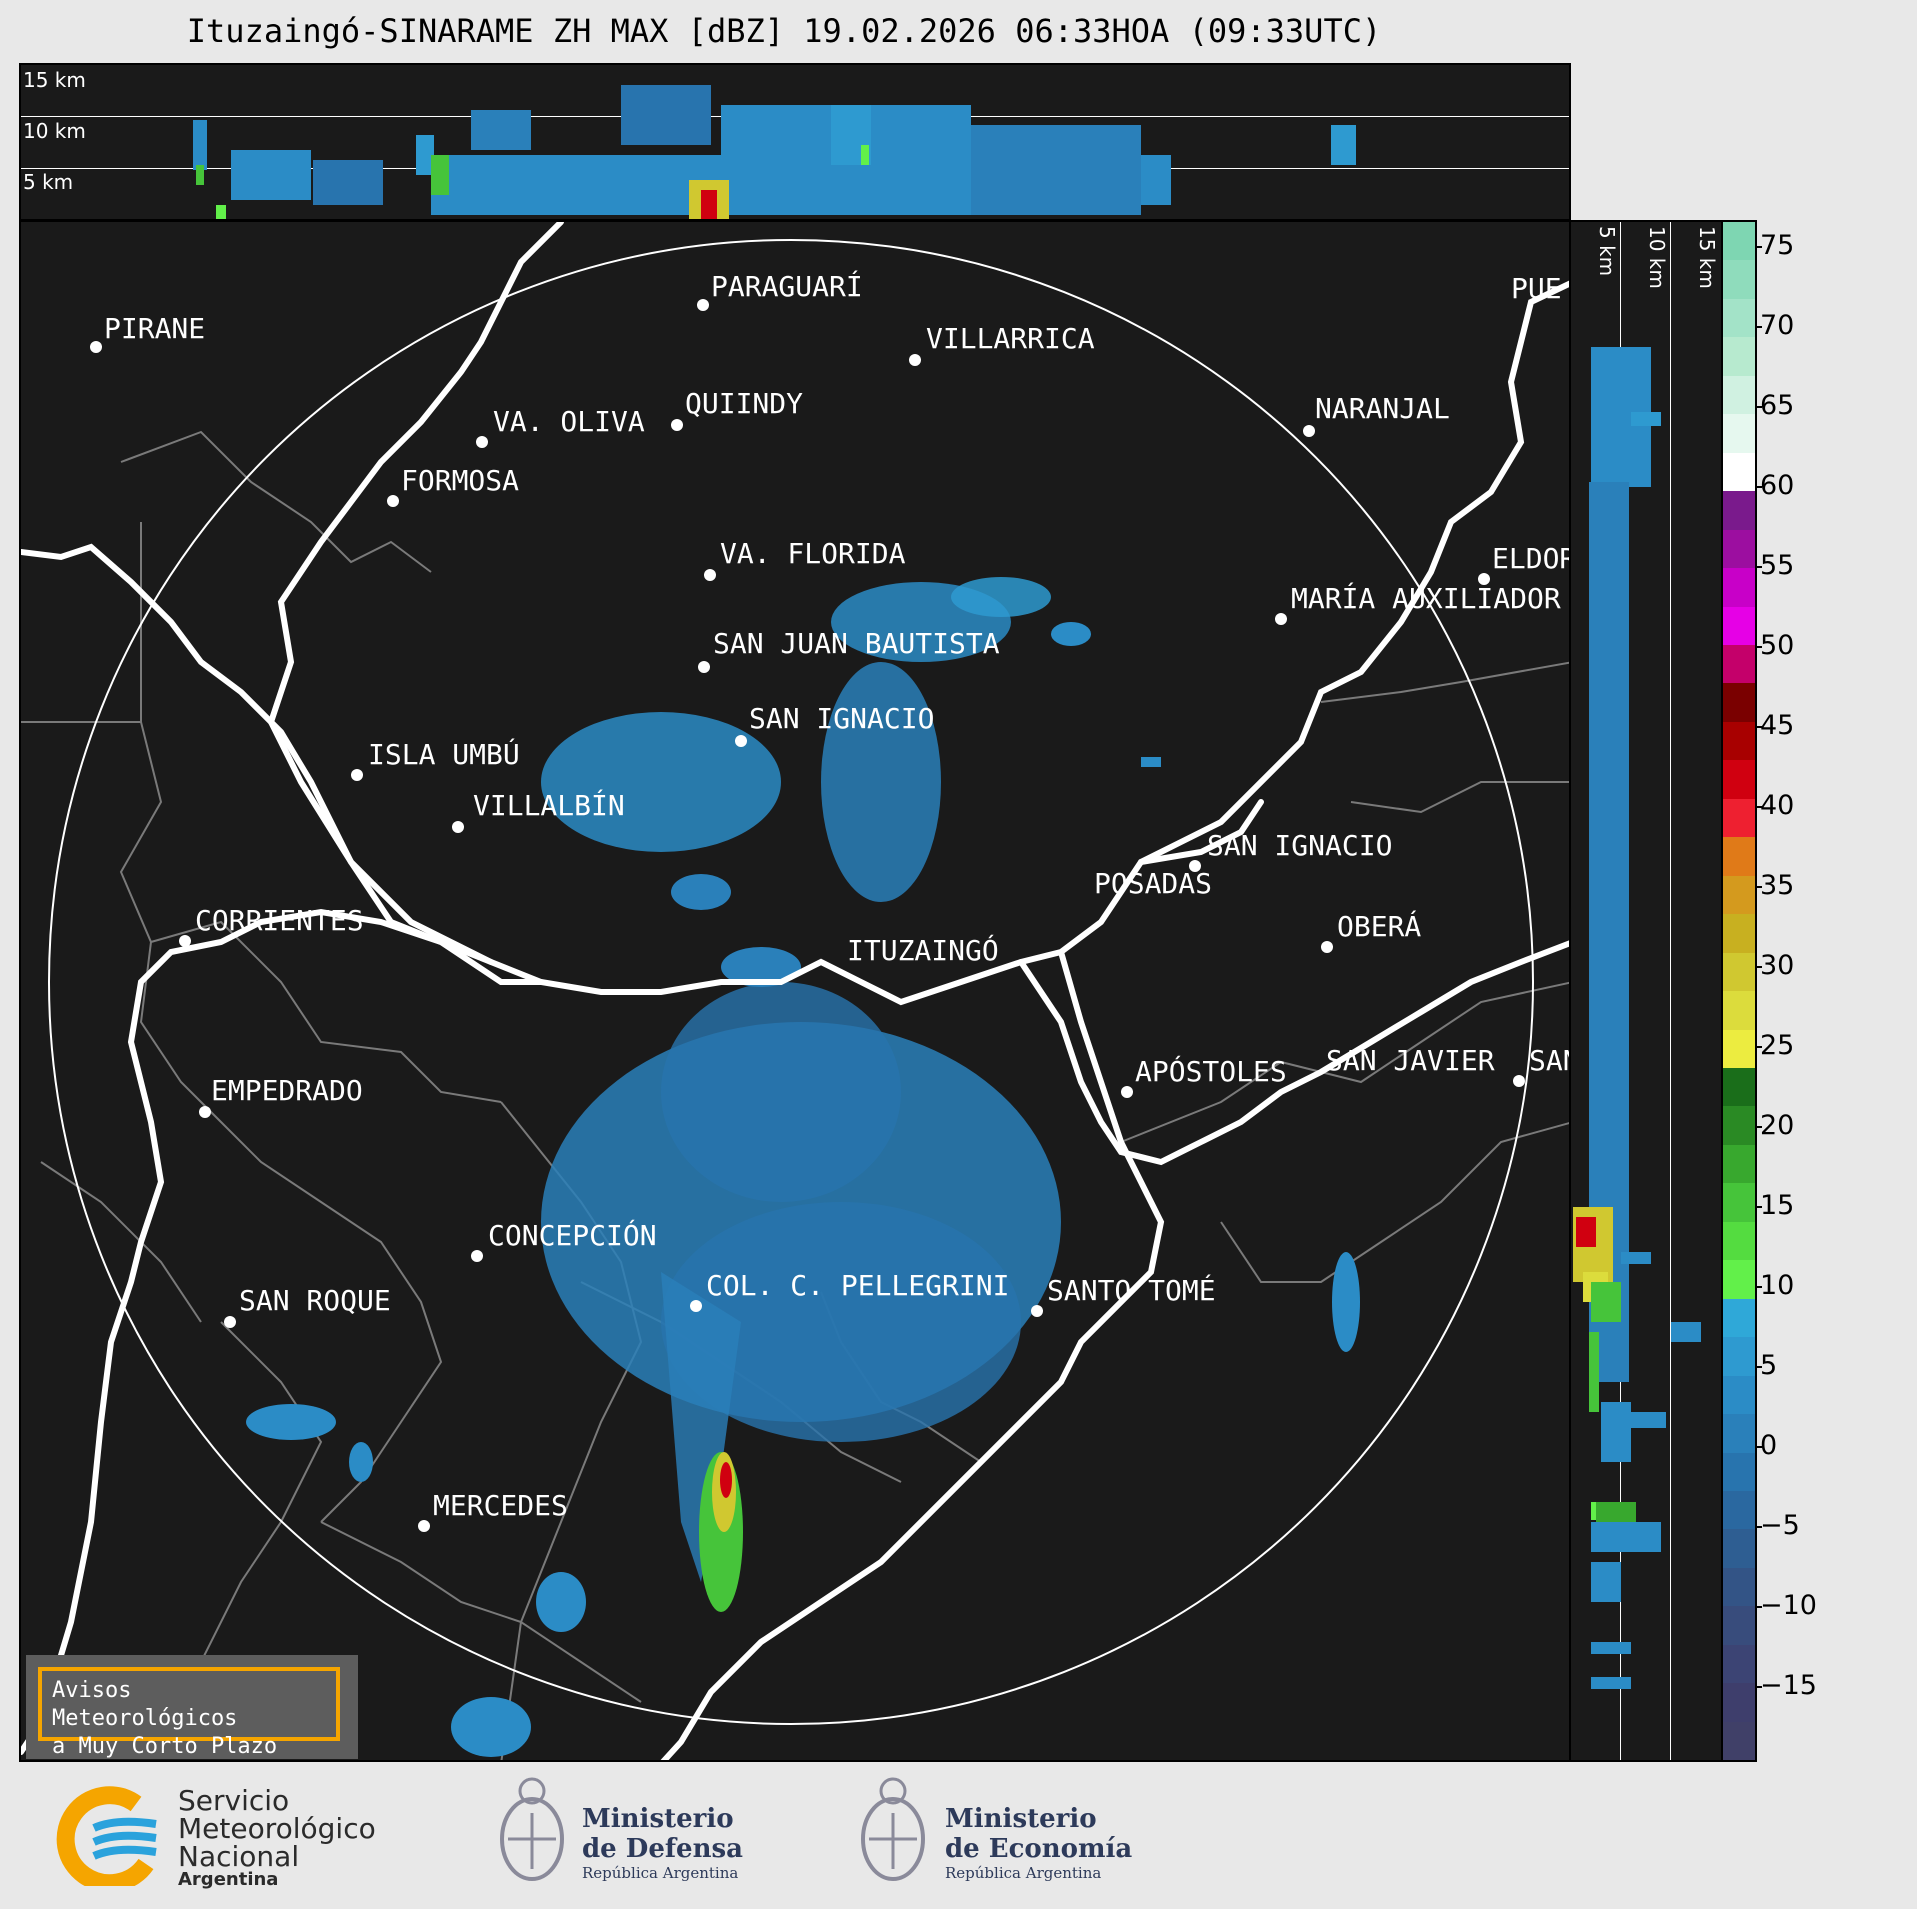  I want to click on colorbar-tick-label: 10, so click(1775, 1285).